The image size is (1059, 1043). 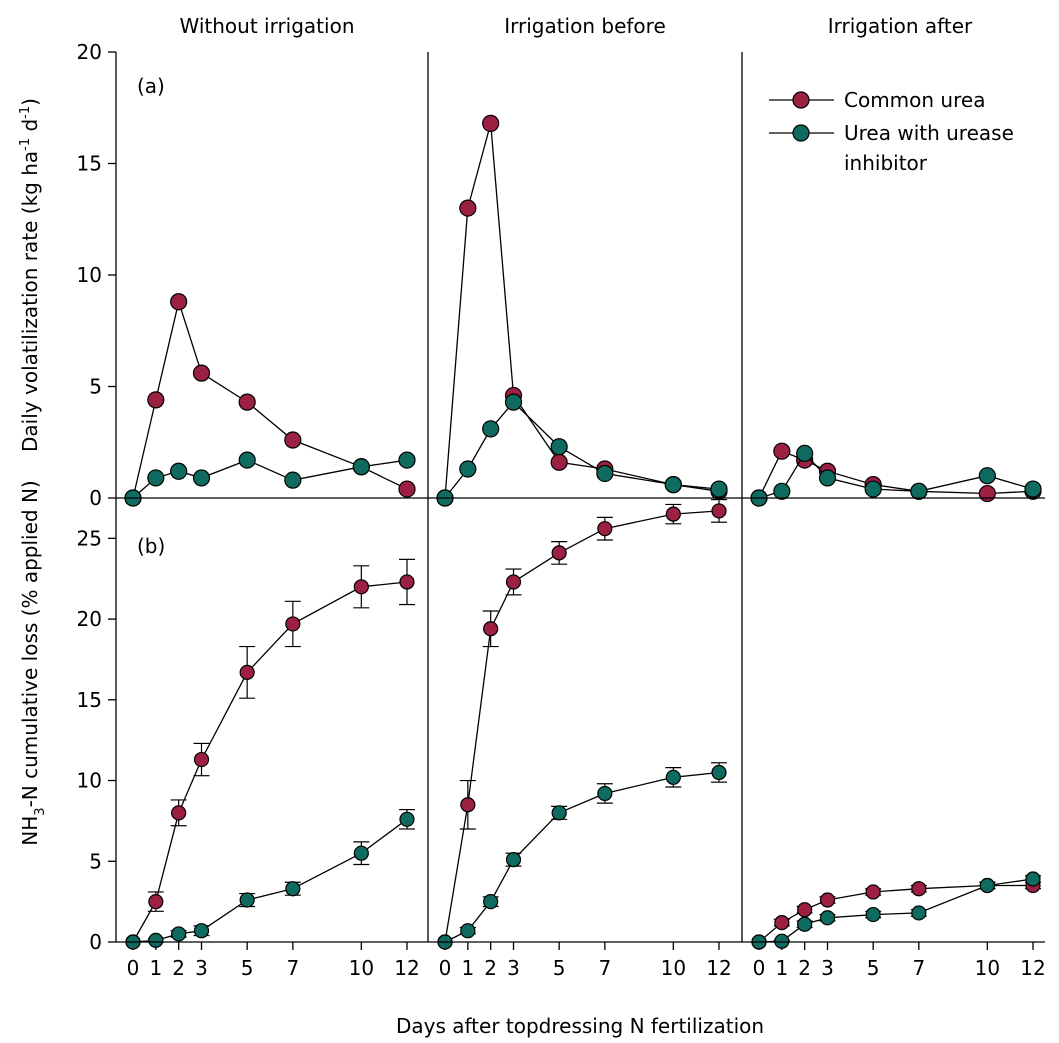 I want to click on panel-label-a: (a), so click(x=151, y=86).